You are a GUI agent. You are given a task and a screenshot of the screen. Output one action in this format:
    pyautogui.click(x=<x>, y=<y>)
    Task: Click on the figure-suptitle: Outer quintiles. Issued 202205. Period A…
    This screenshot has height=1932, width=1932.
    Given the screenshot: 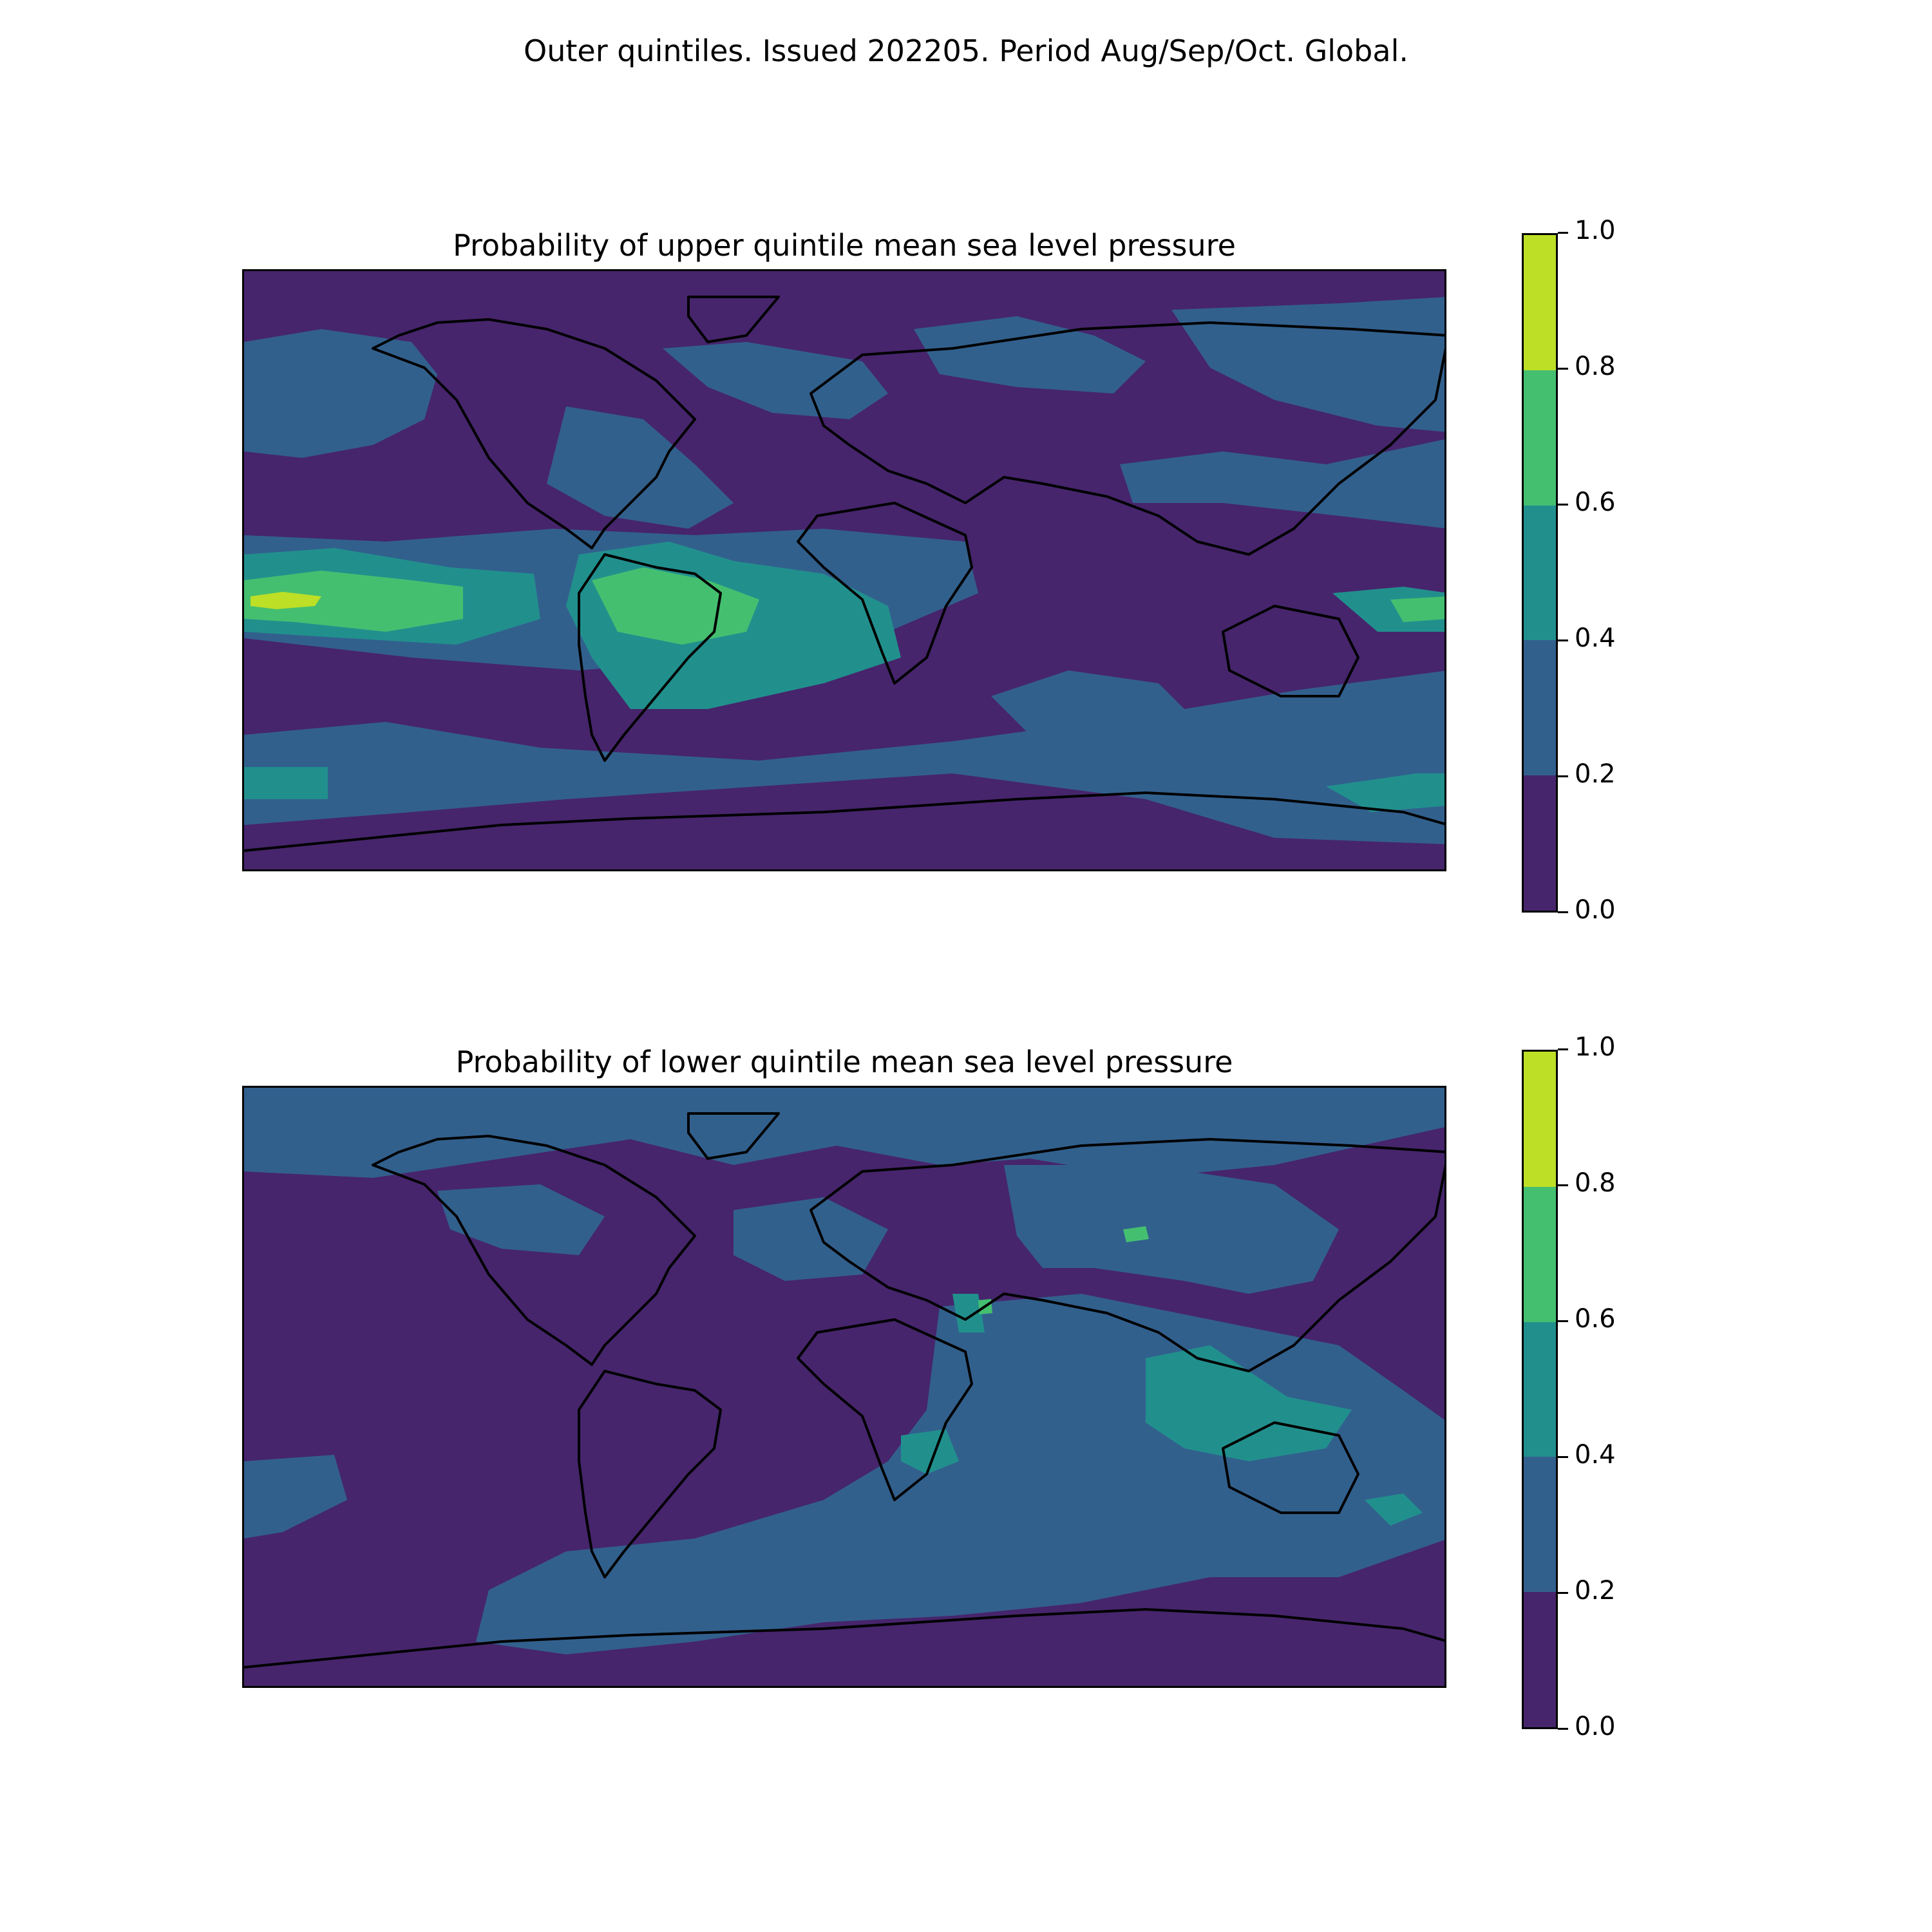 What is the action you would take?
    pyautogui.click(x=966, y=50)
    